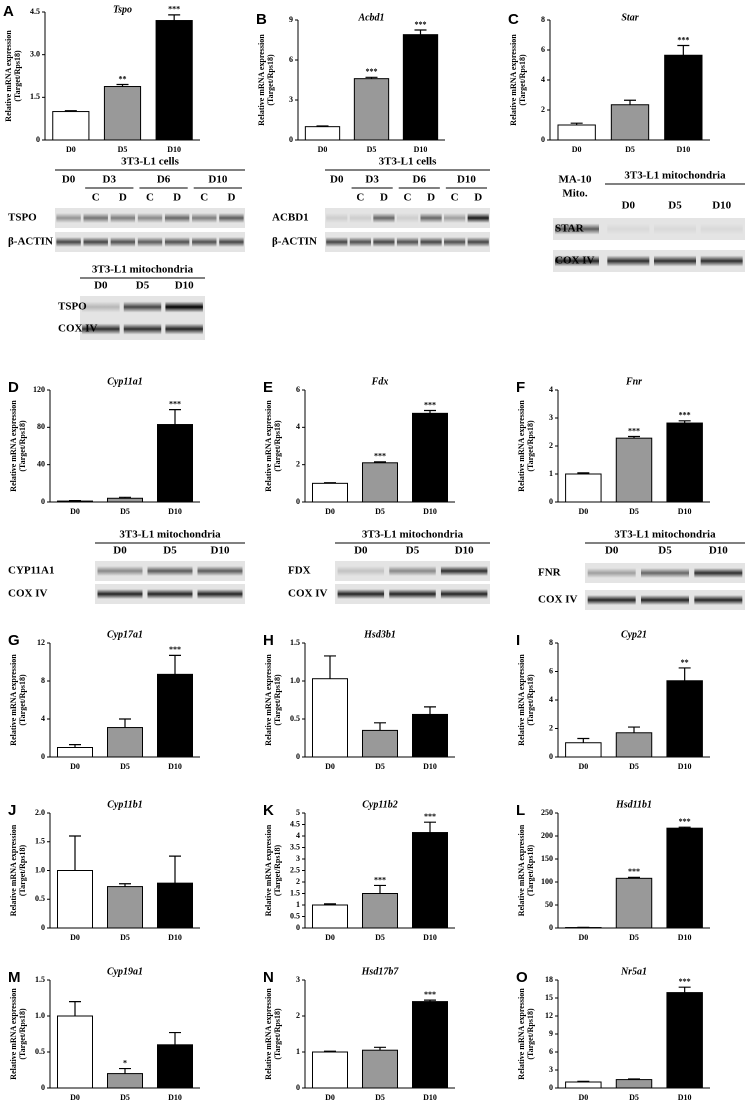  I want to click on panel-letter: M, so click(14, 977).